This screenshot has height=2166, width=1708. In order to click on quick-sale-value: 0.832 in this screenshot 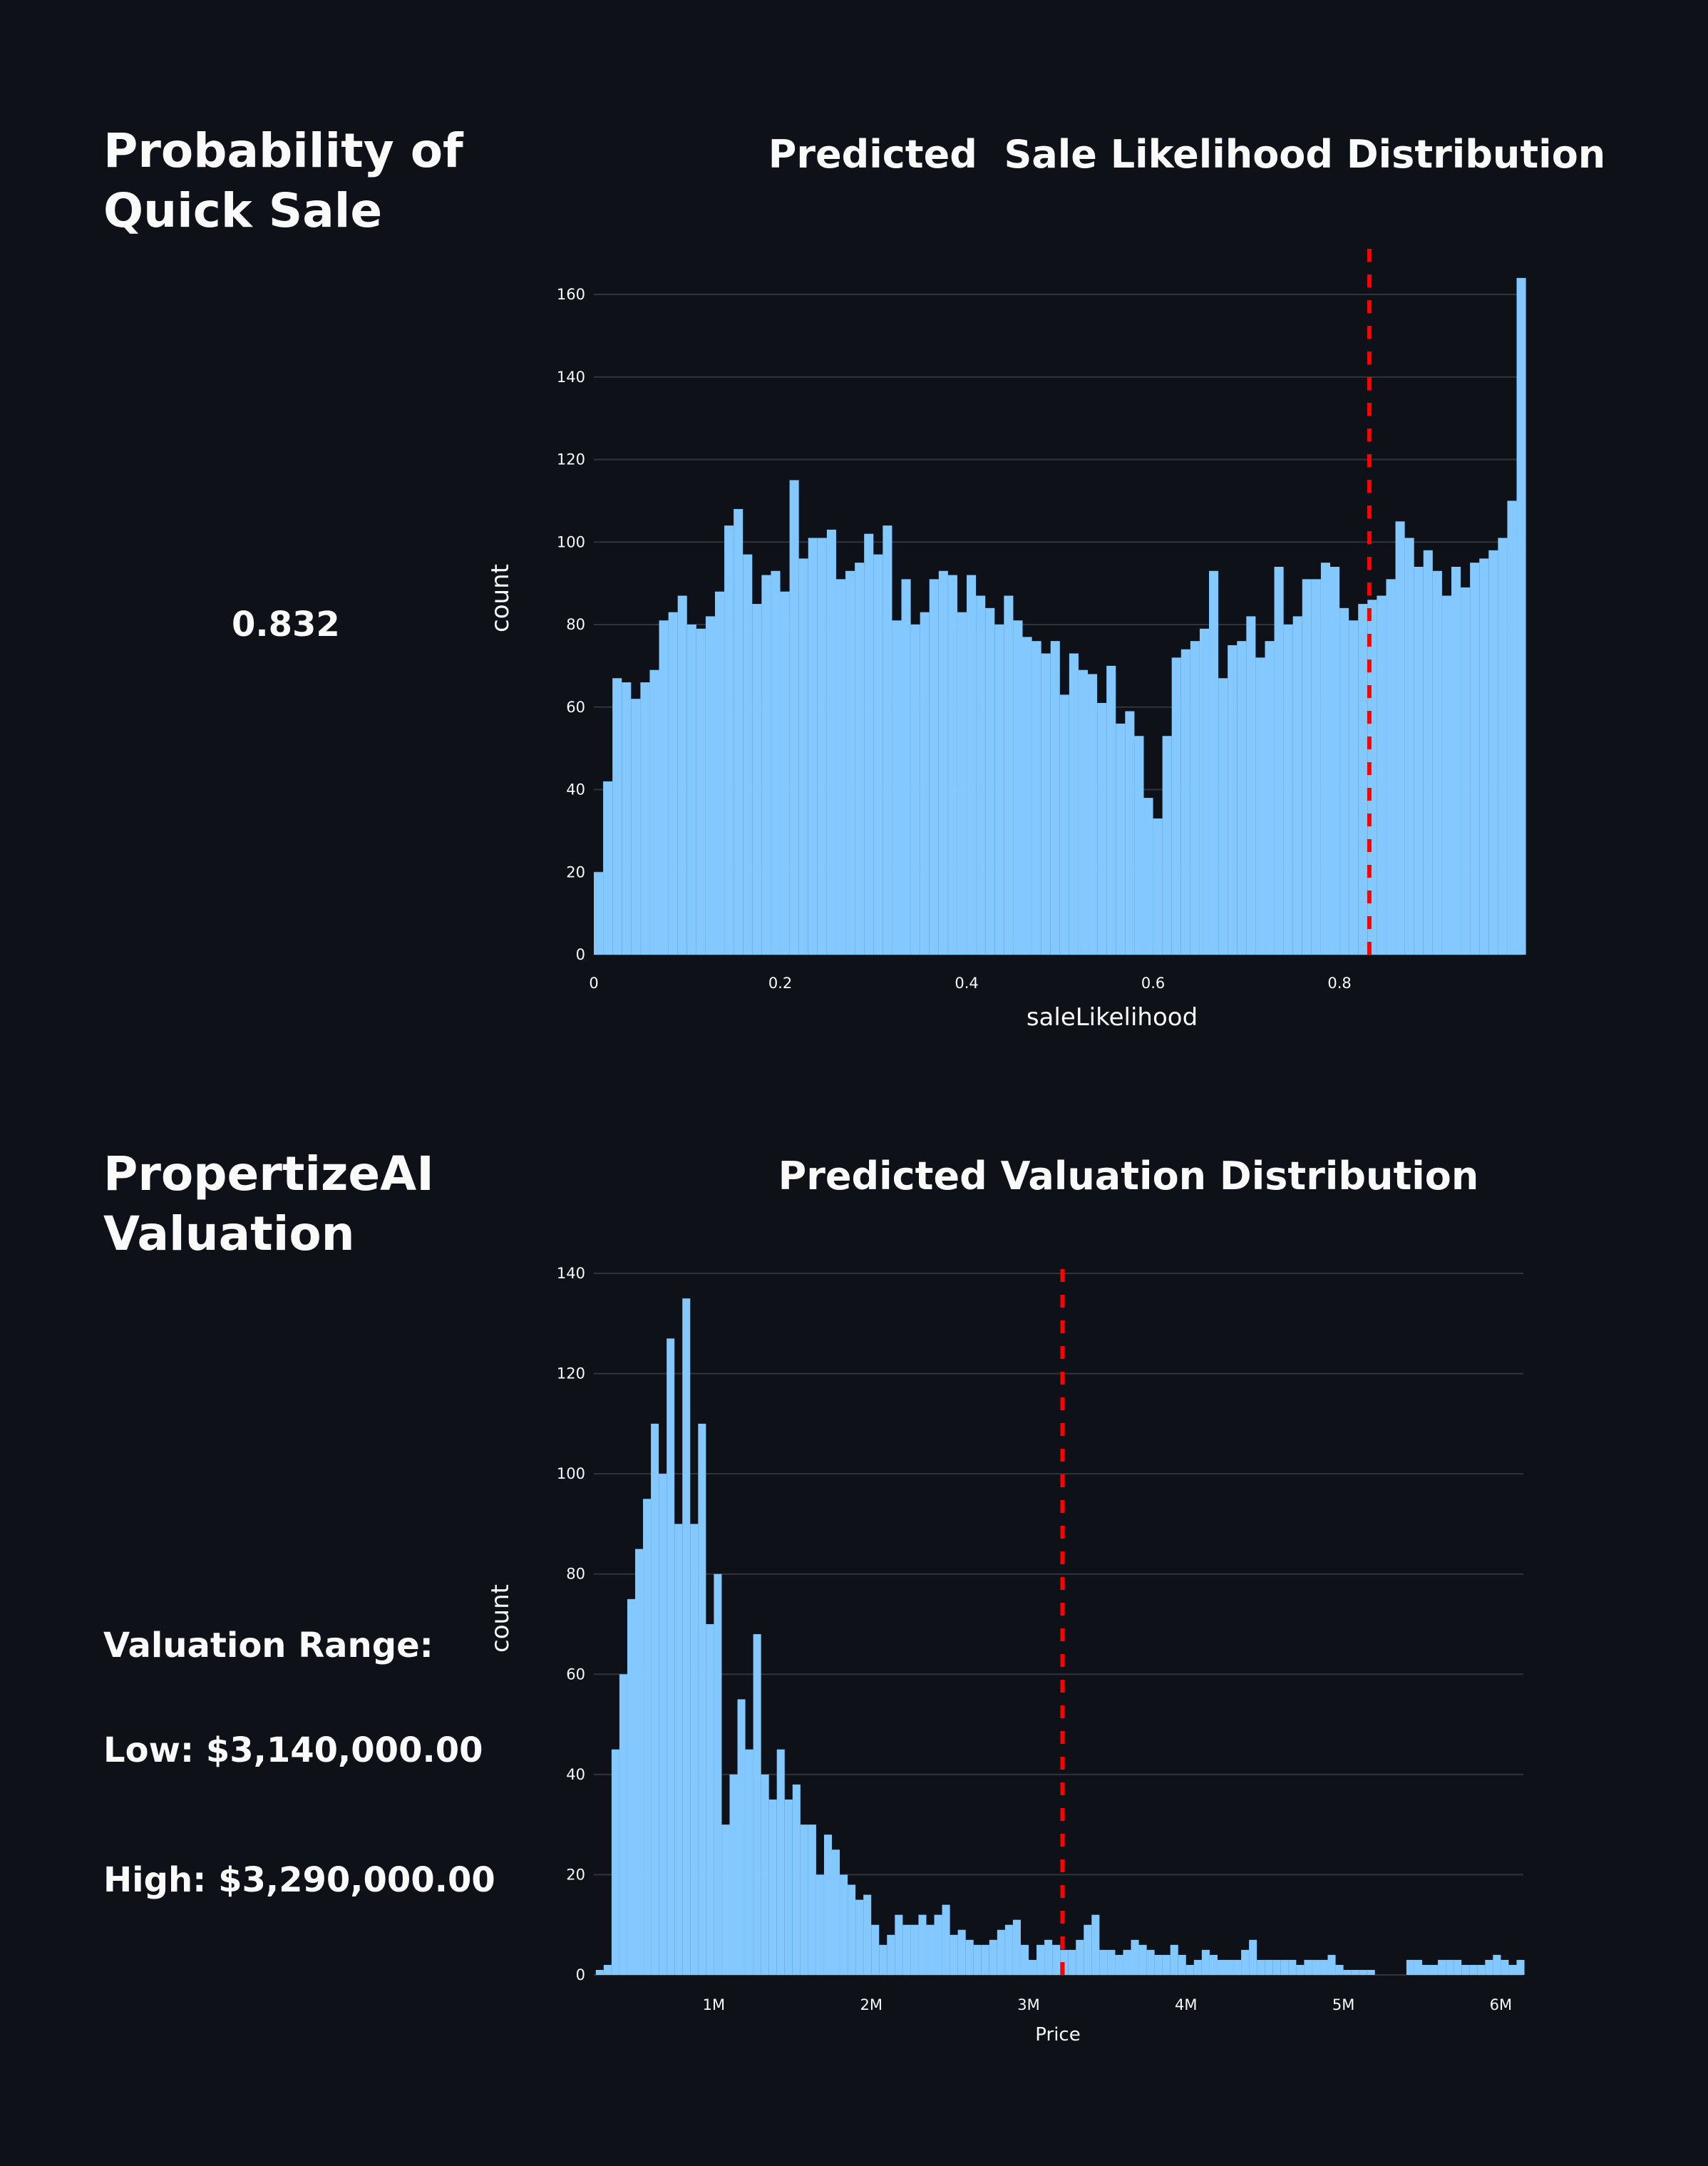, I will do `click(286, 625)`.